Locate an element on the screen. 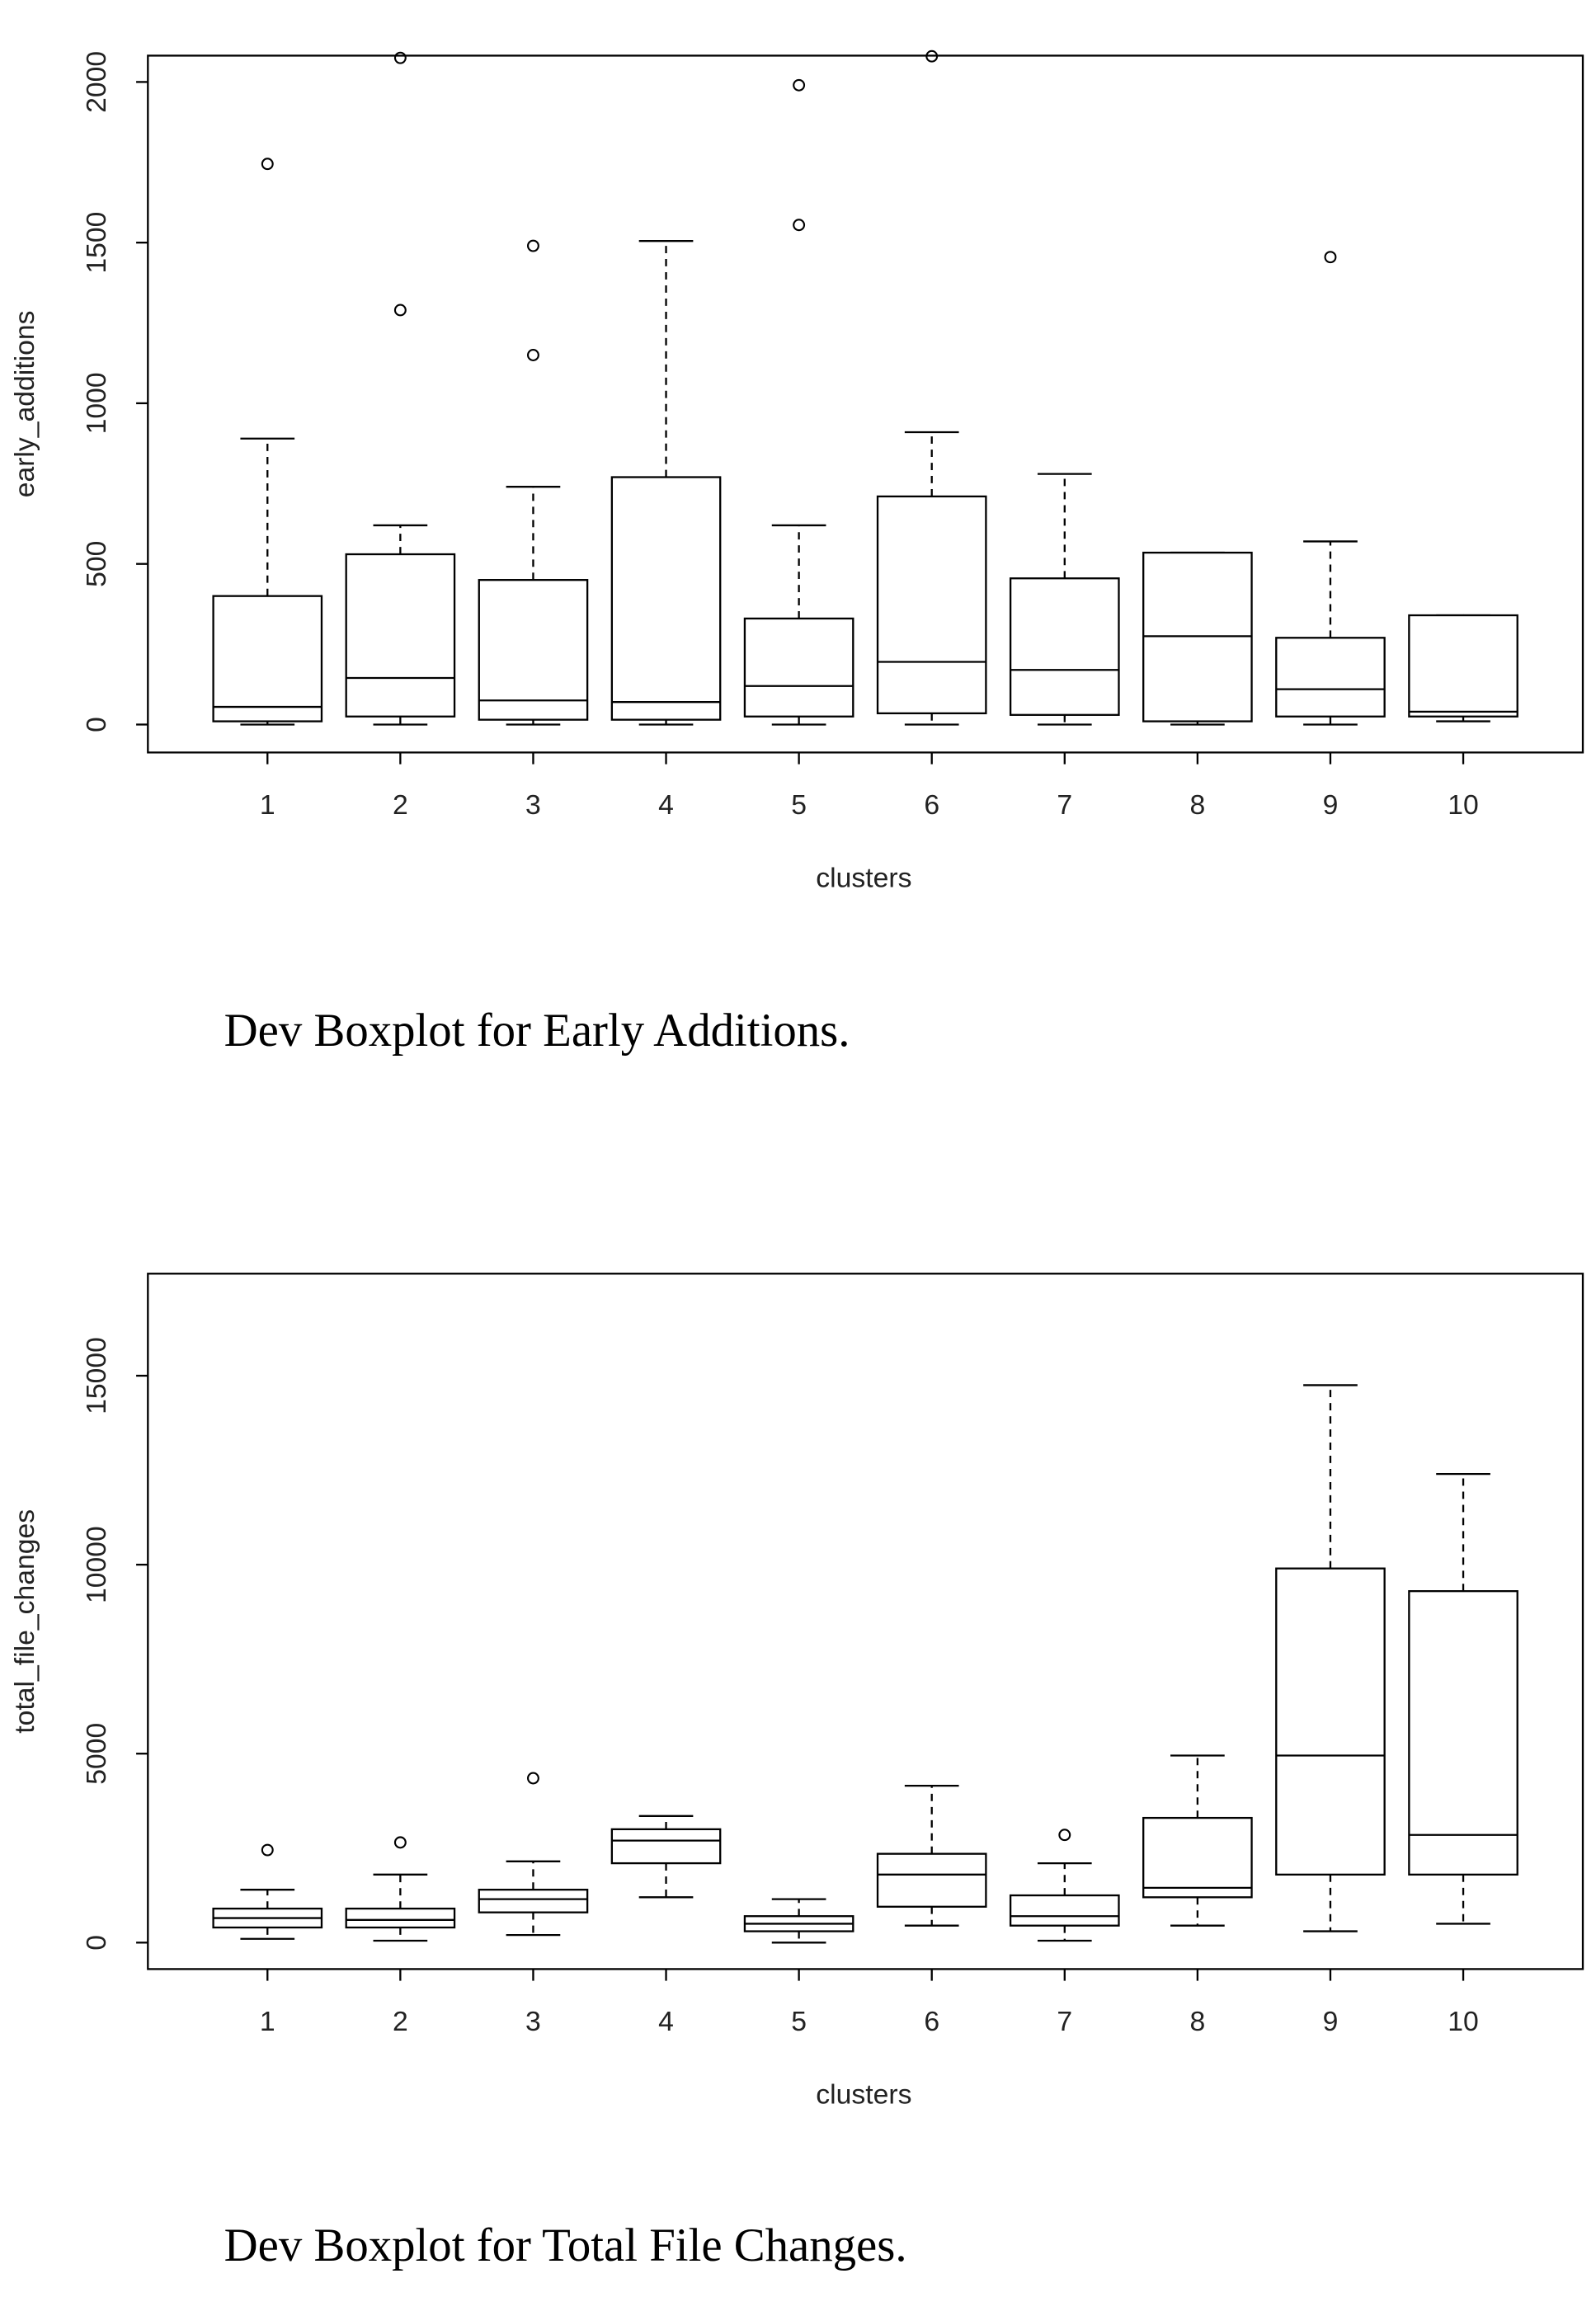 The height and width of the screenshot is (2297, 1596). y-tick-label: 500 is located at coordinates (96, 564).